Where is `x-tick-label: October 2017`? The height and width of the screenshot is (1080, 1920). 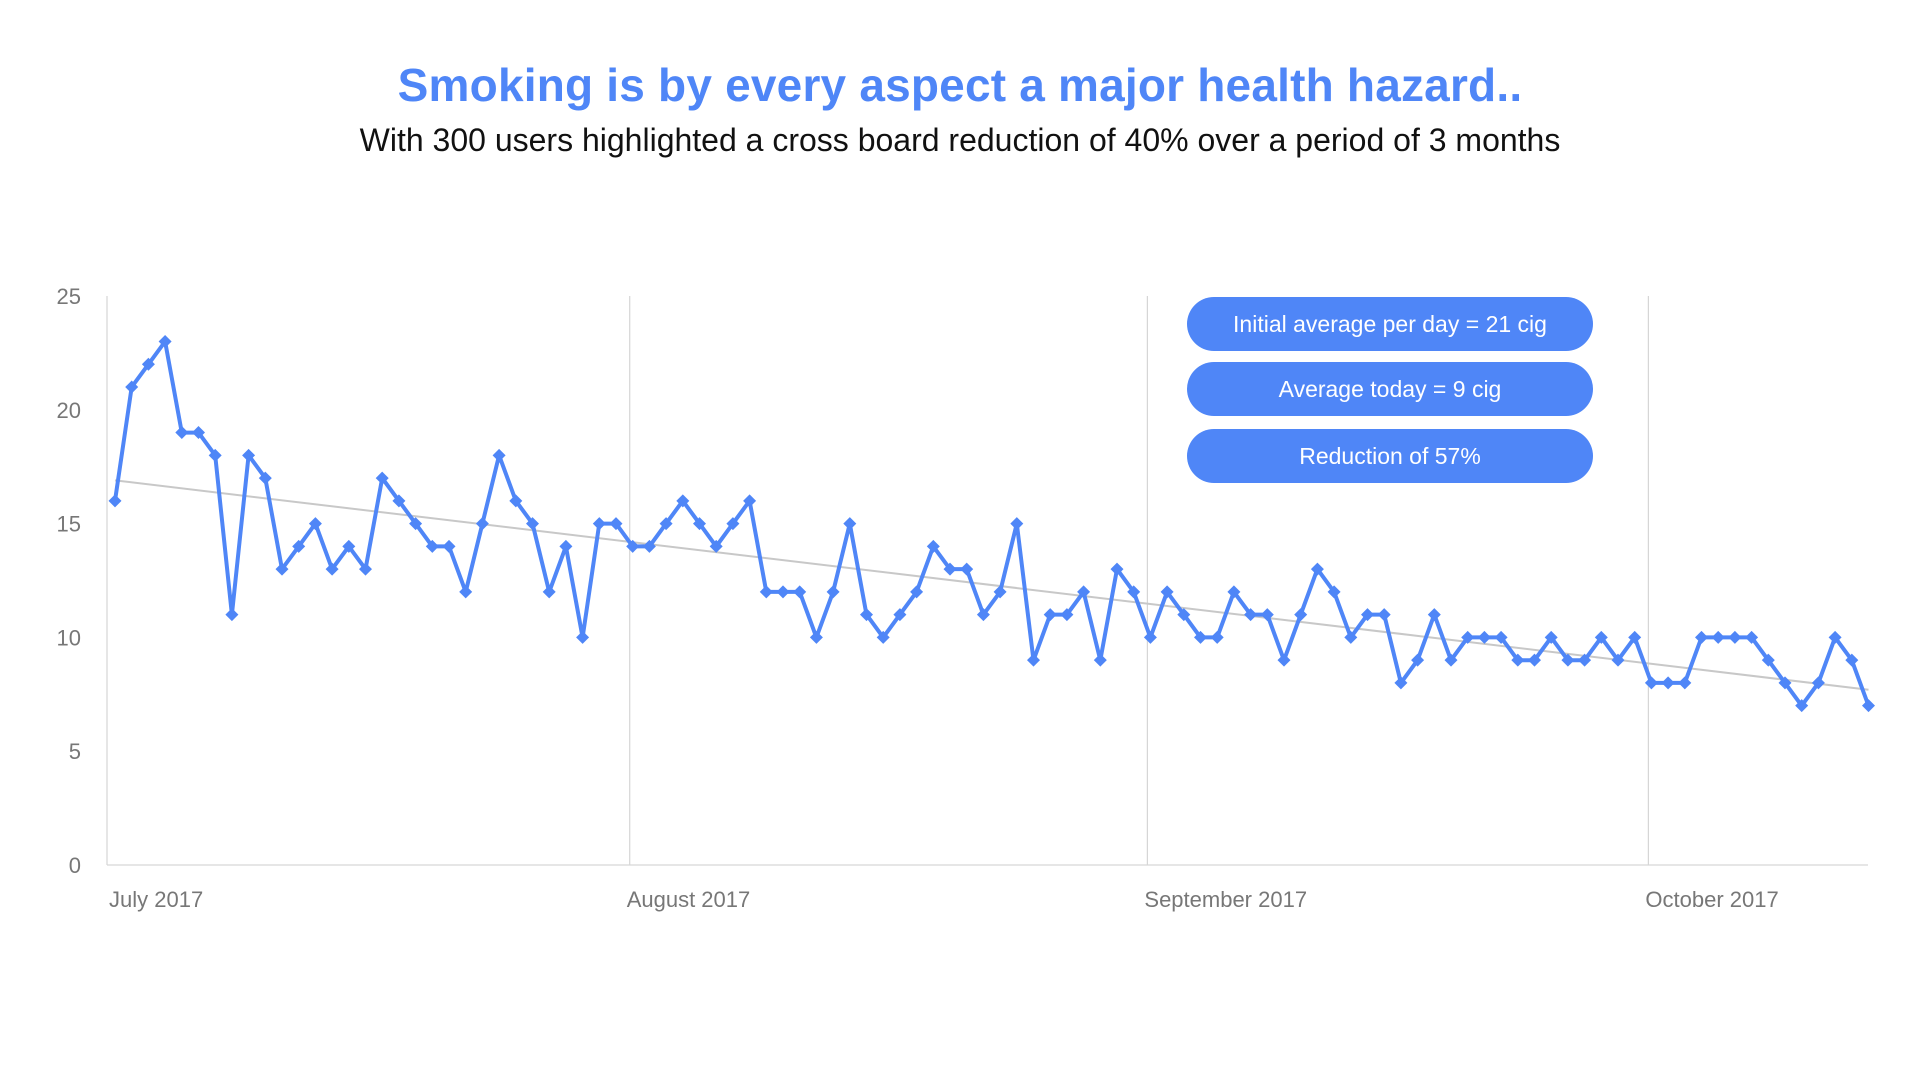 x-tick-label: October 2017 is located at coordinates (1711, 899).